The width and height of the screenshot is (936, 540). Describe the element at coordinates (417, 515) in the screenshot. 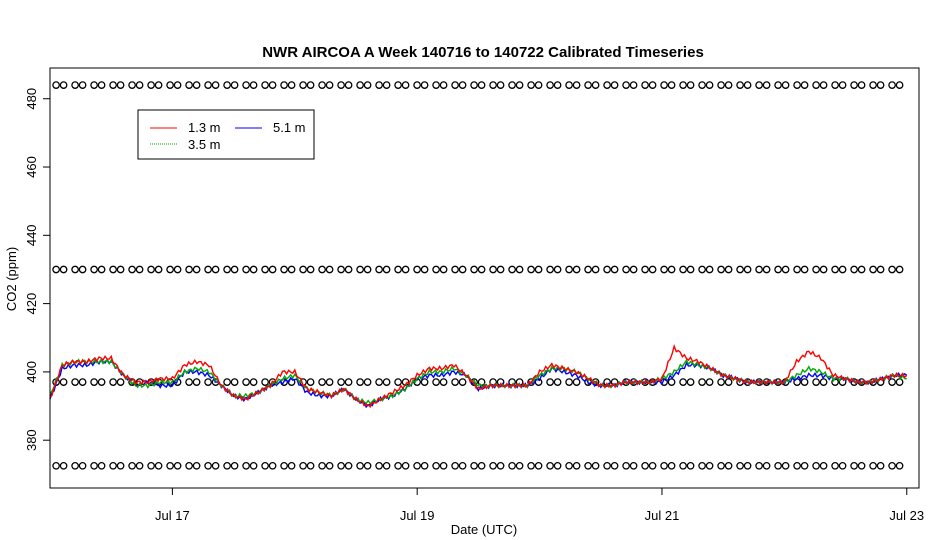

I see `x-tick-label: Jul 19` at that location.